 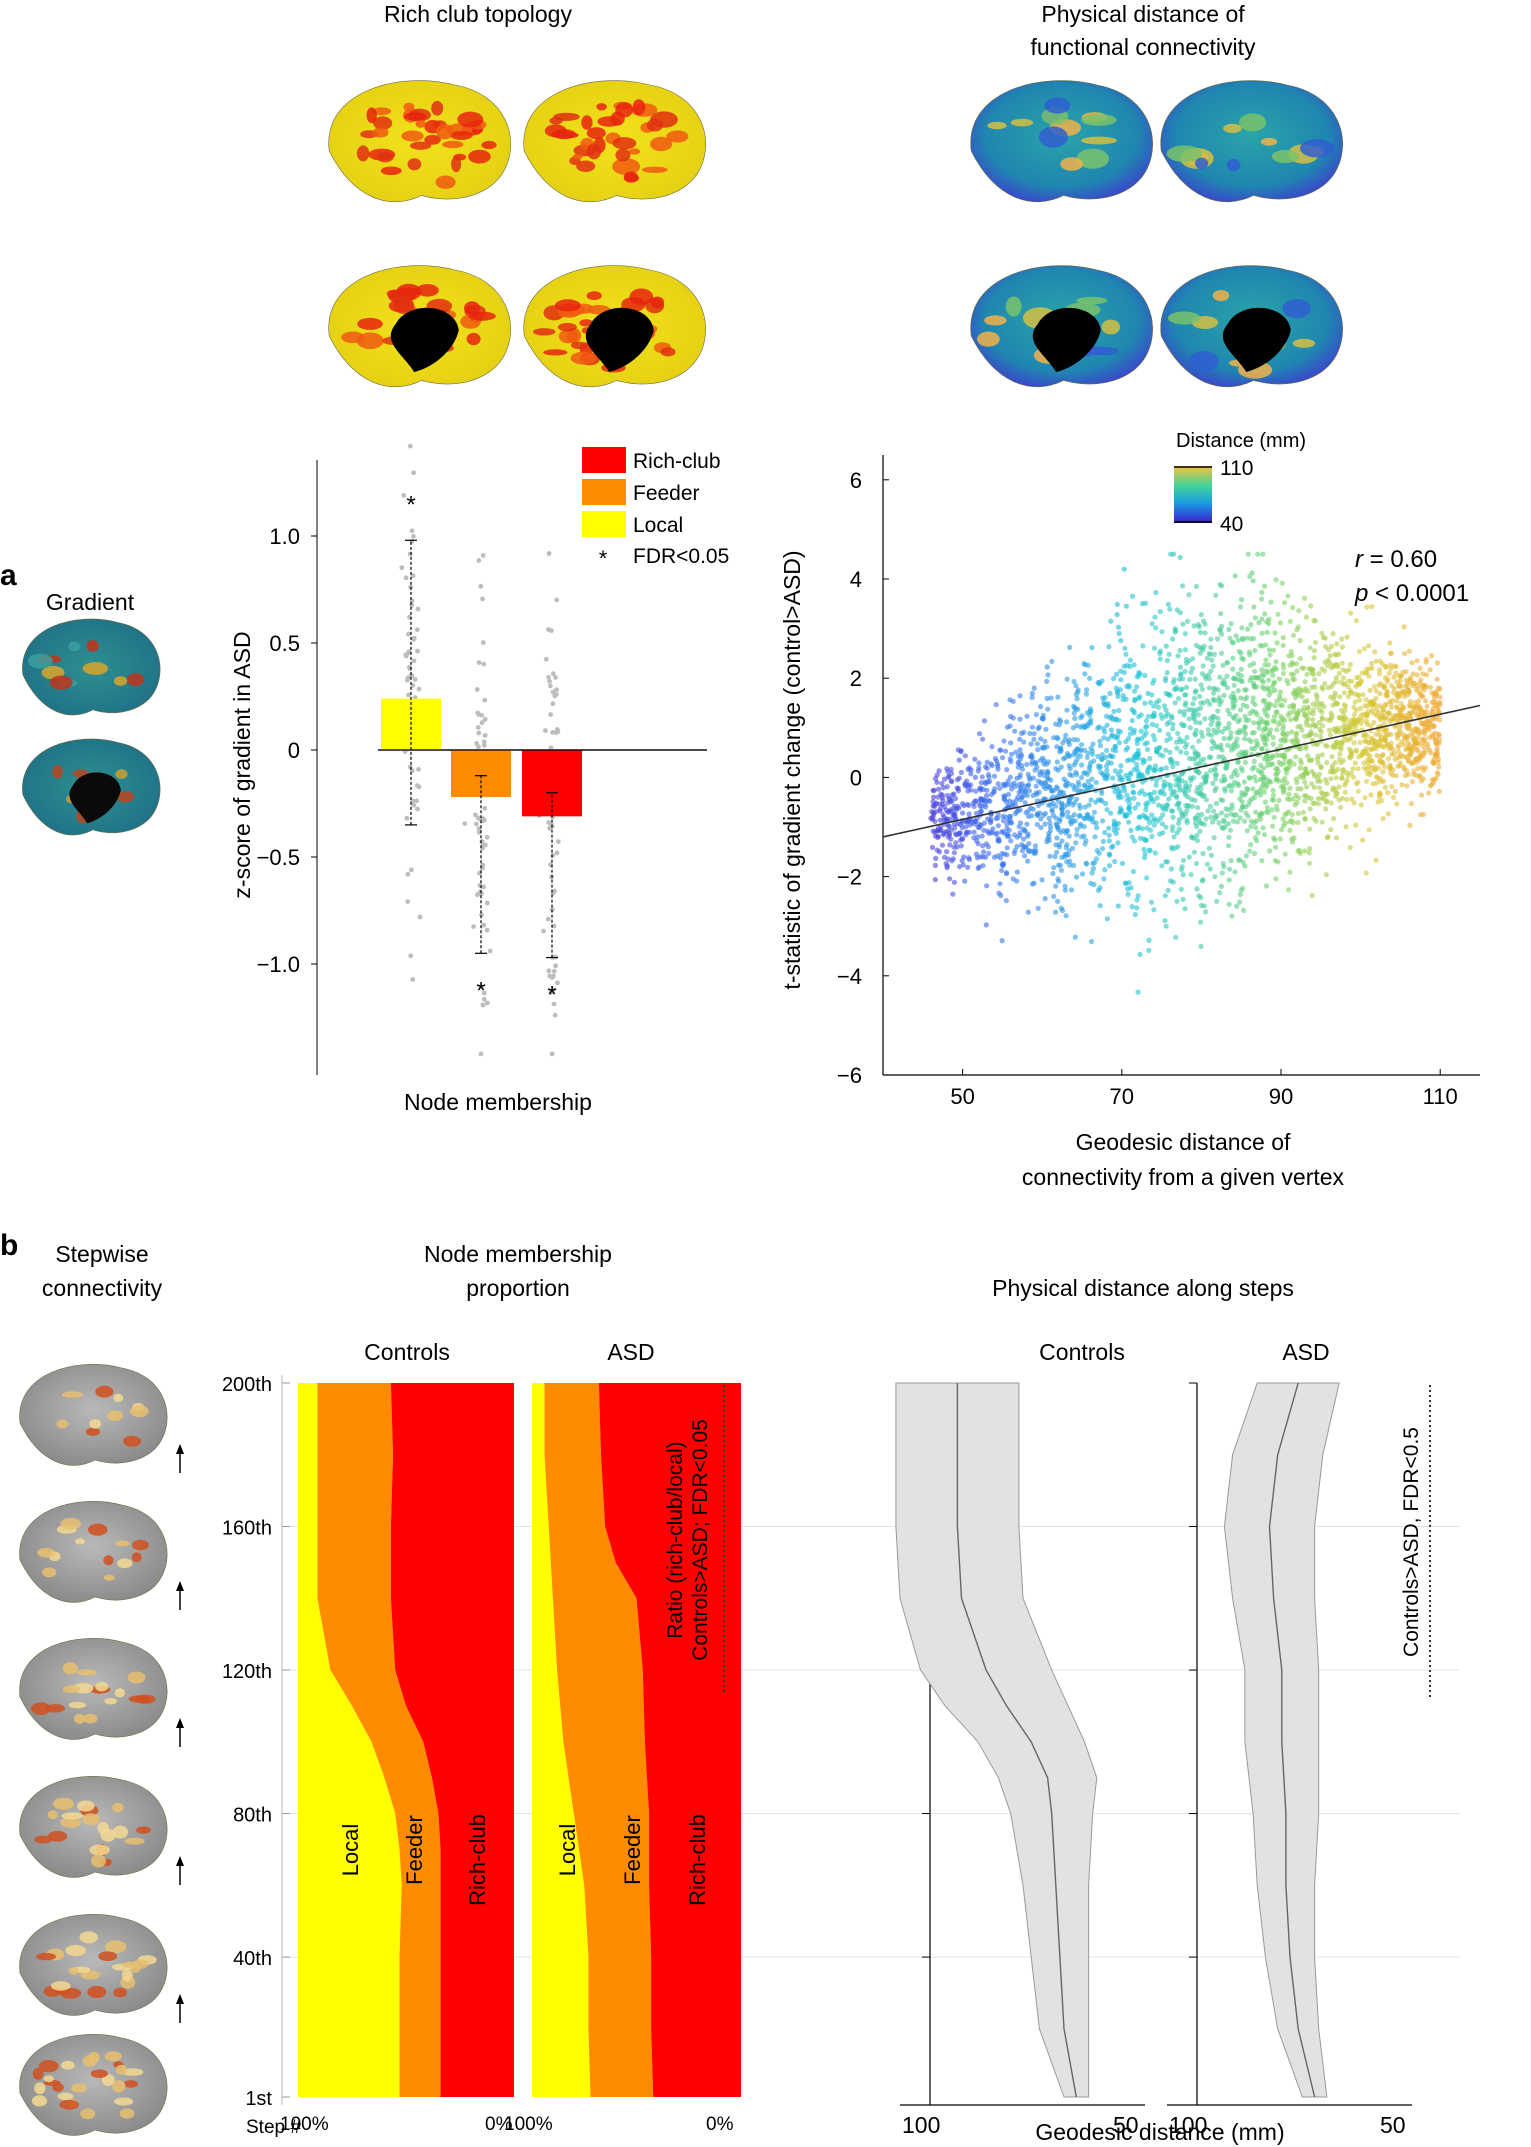 I want to click on significance-star: *, so click(x=410, y=504).